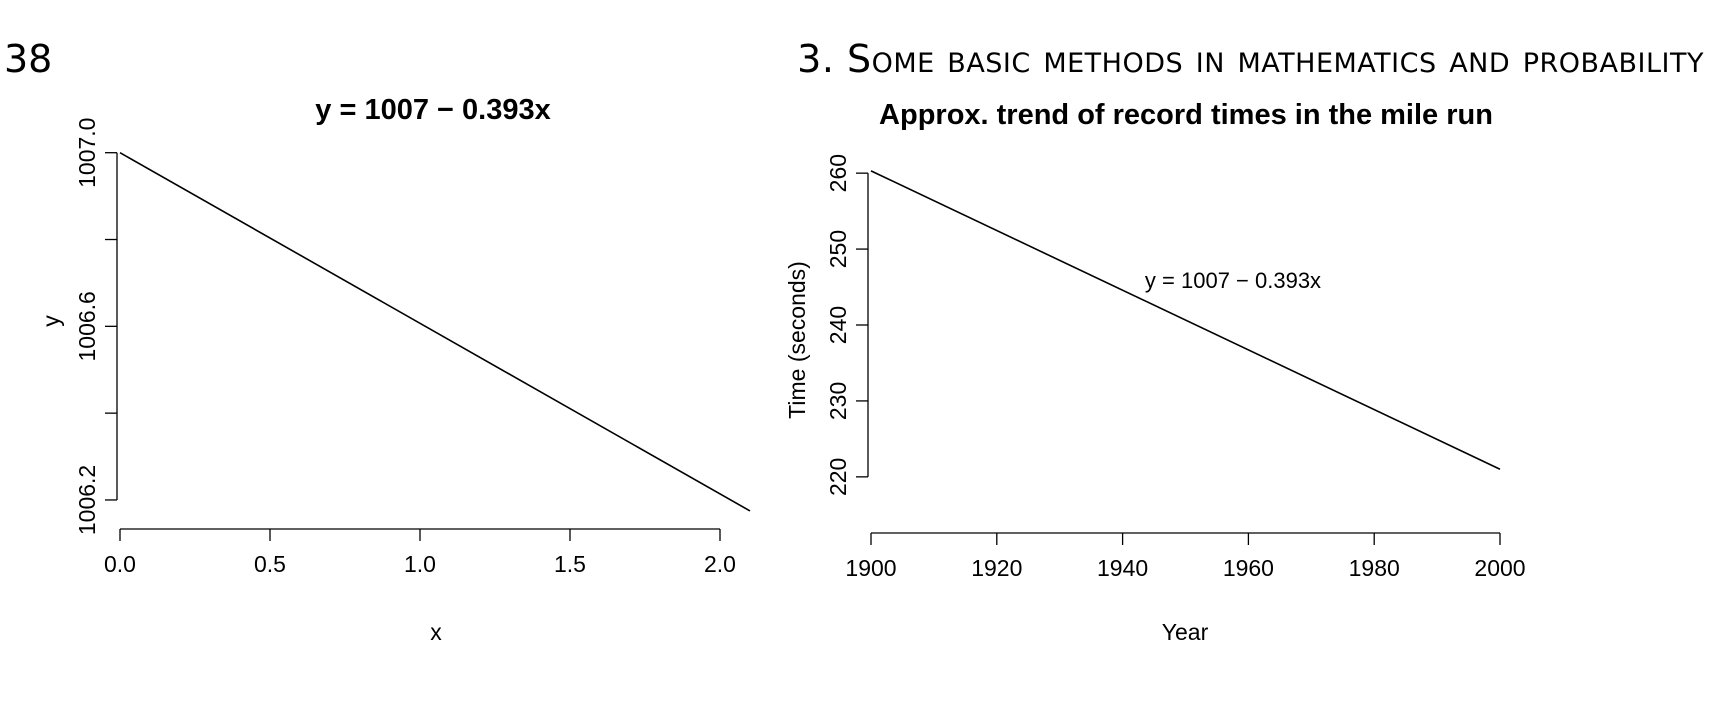  What do you see at coordinates (797, 340) in the screenshot?
I see `y-axis-label: Time (seconds)` at bounding box center [797, 340].